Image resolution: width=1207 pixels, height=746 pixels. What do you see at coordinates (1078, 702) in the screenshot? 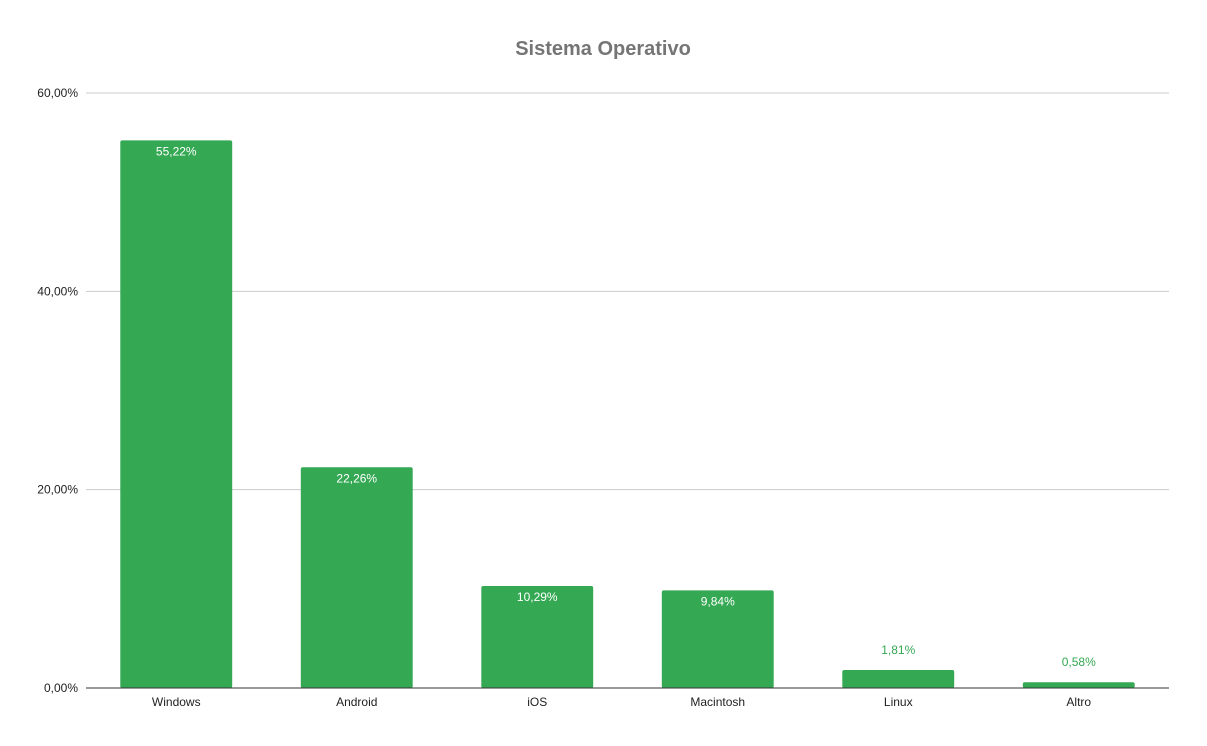
I see `x-tick-label: Altro` at bounding box center [1078, 702].